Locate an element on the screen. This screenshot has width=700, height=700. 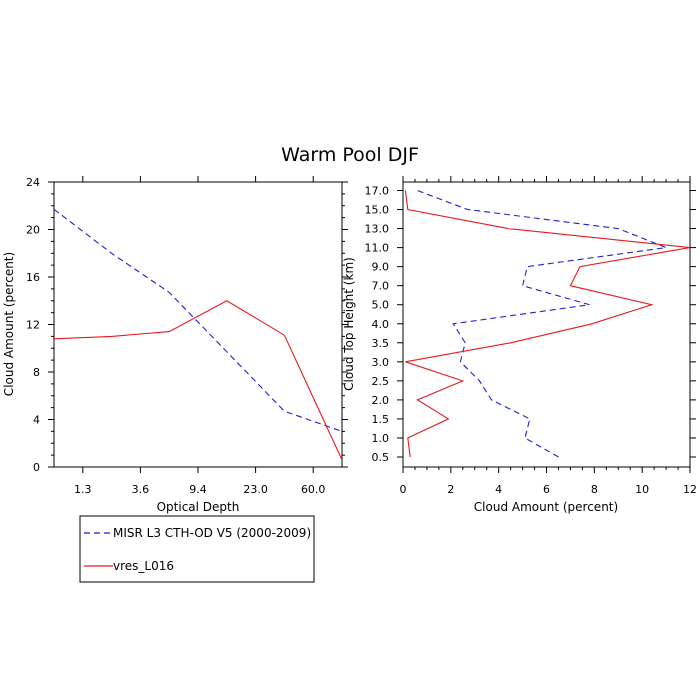
right-y-tick-label: 3.5 is located at coordinates (381, 343).